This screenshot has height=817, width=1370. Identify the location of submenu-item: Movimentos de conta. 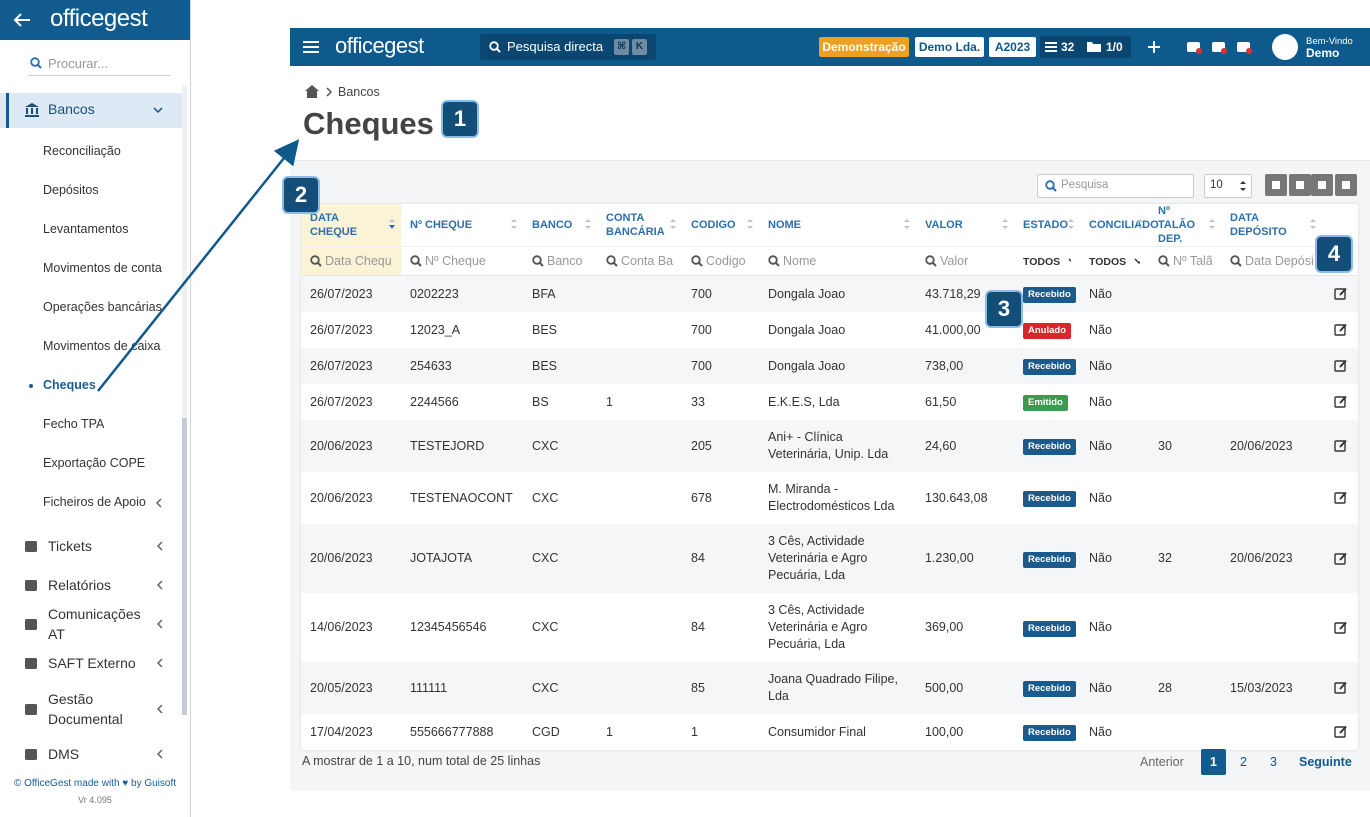
(102, 268).